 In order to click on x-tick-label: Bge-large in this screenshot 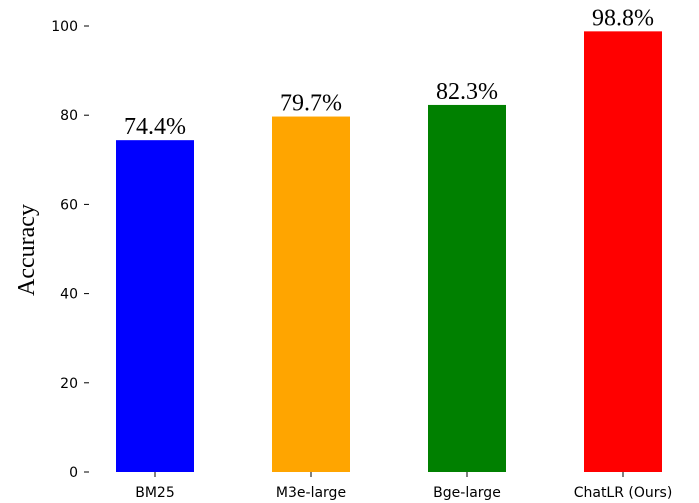, I will do `click(467, 493)`.